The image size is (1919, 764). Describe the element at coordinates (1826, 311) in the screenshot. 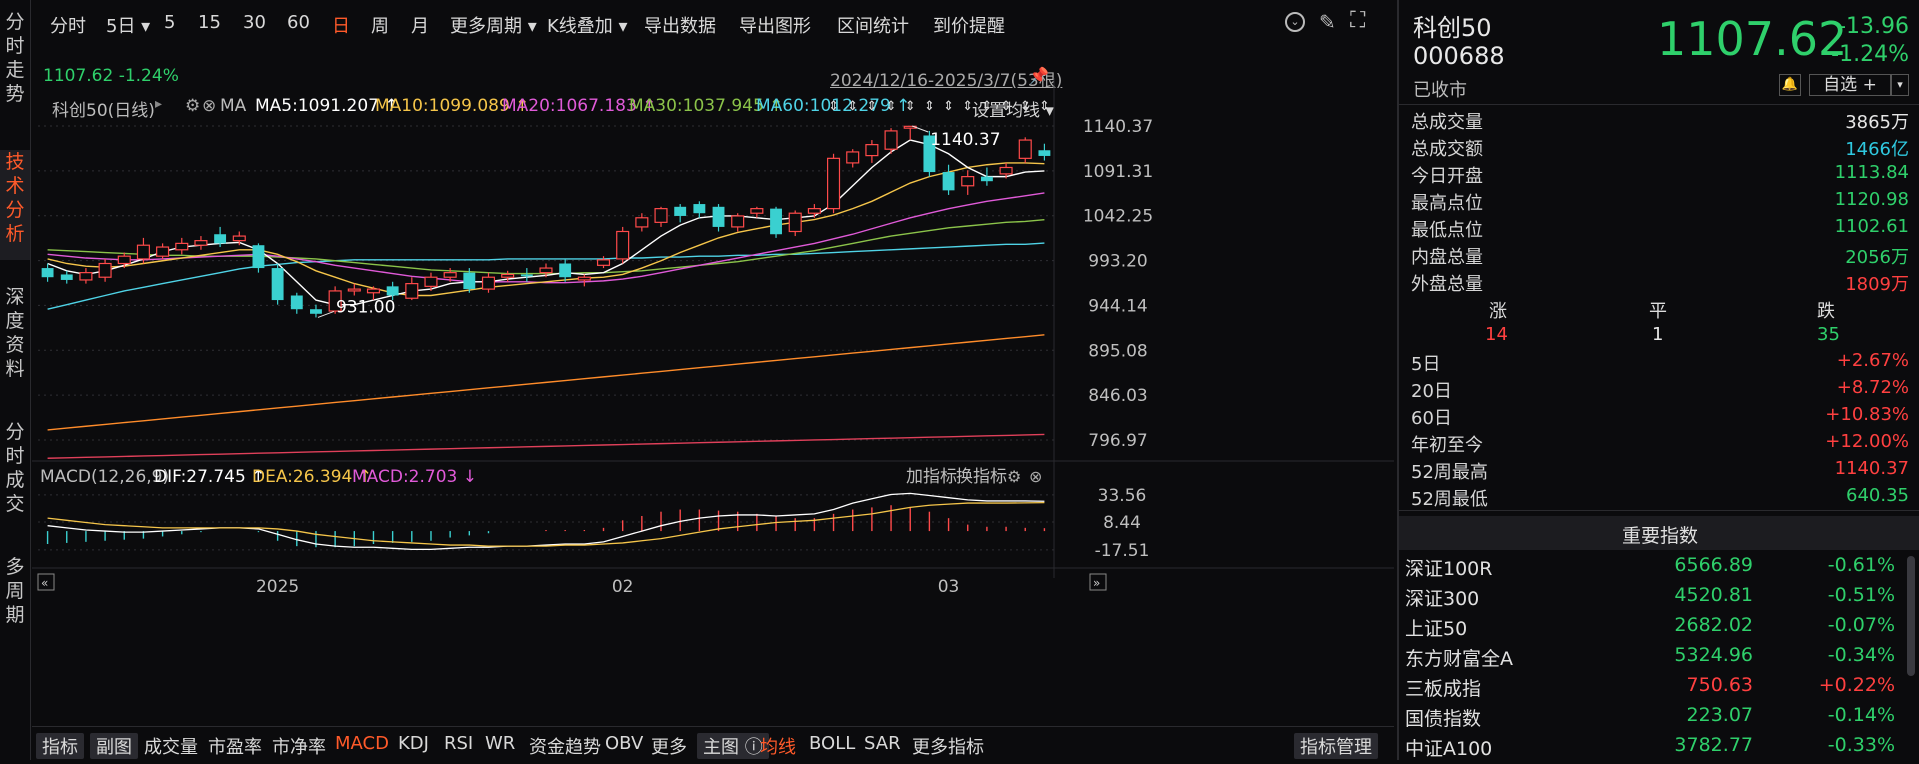

I see `breadth-down-label: 跌` at that location.